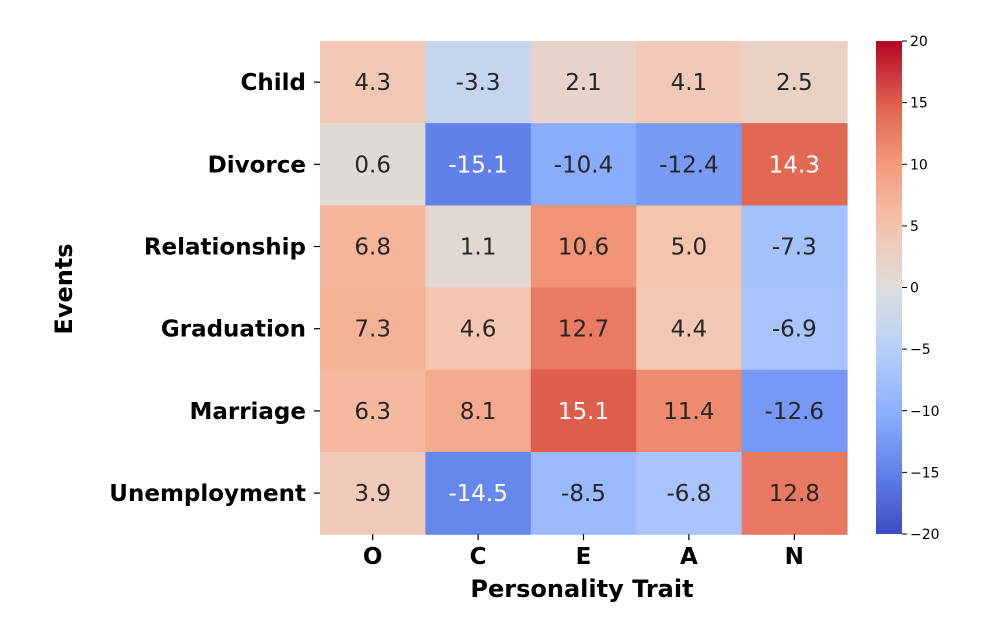  I want to click on cell-value-label: 2.5, so click(794, 83).